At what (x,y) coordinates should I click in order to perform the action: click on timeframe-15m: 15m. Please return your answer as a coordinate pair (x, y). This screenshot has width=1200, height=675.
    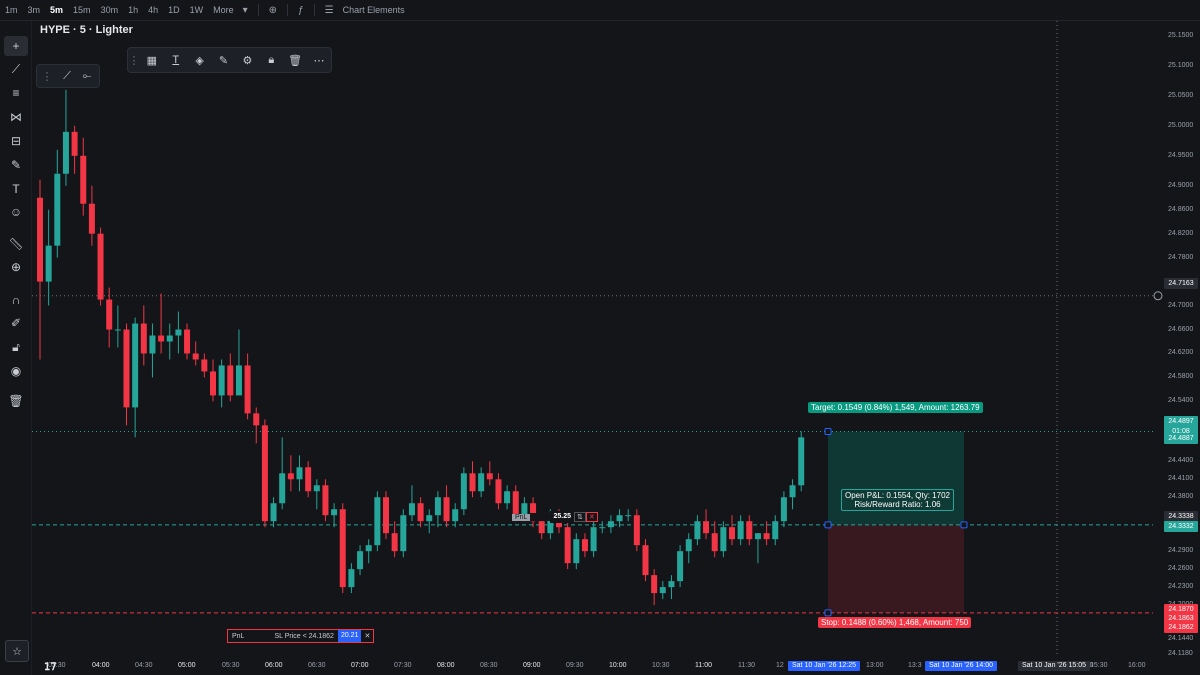
    Looking at the image, I should click on (82, 10).